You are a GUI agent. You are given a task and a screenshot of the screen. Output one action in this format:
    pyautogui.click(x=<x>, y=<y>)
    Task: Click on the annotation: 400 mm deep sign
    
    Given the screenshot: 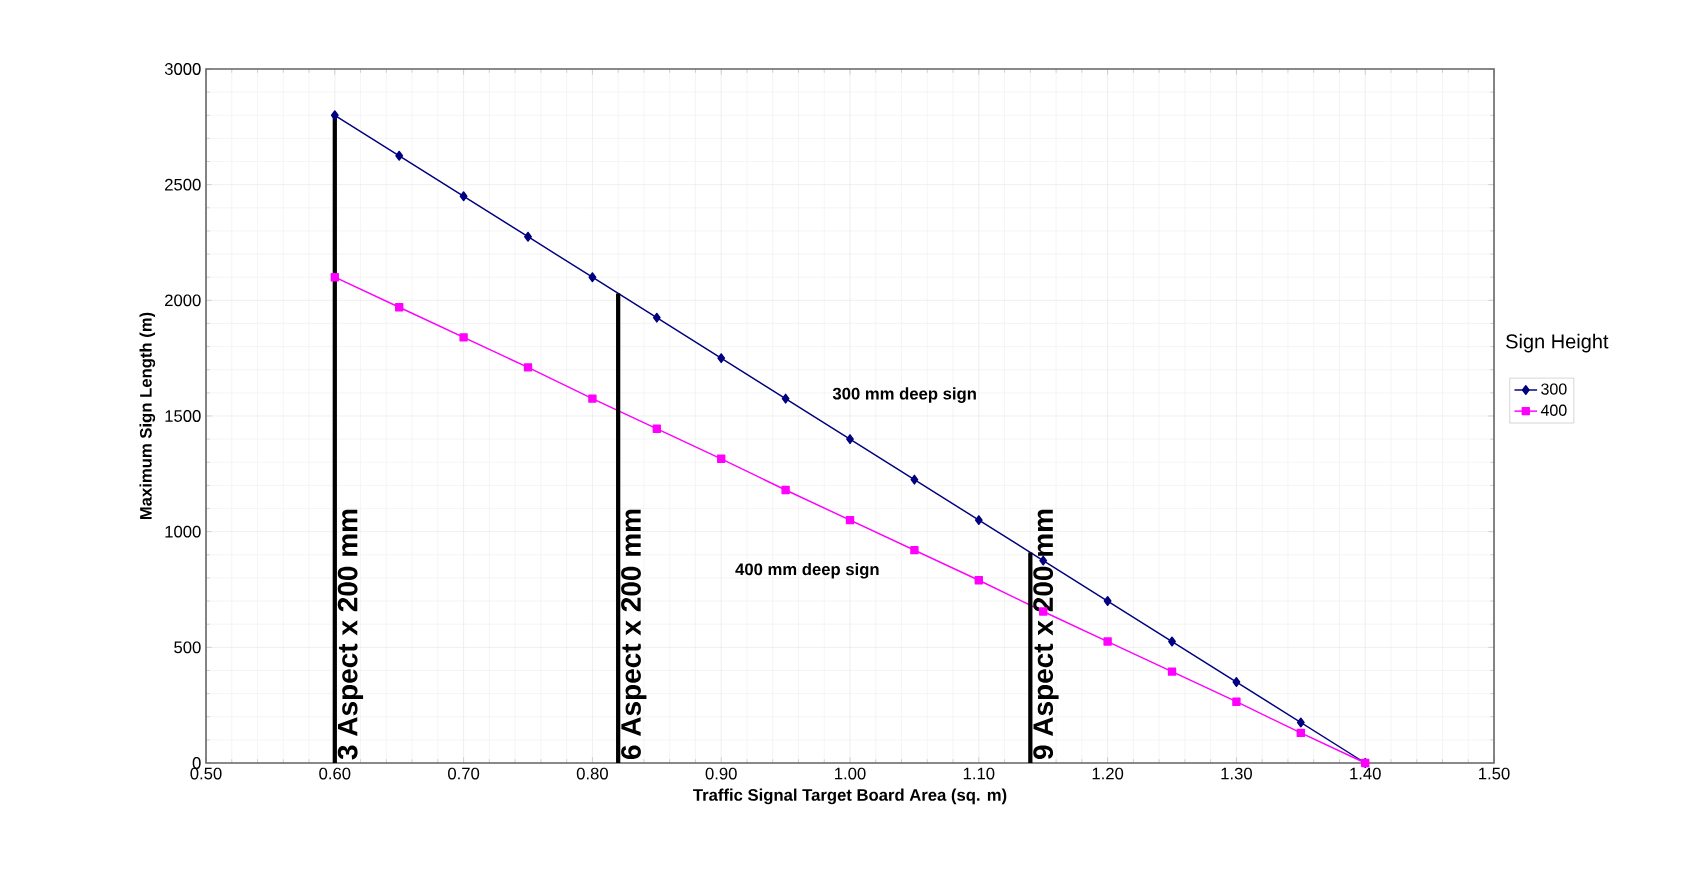 What is the action you would take?
    pyautogui.click(x=807, y=570)
    